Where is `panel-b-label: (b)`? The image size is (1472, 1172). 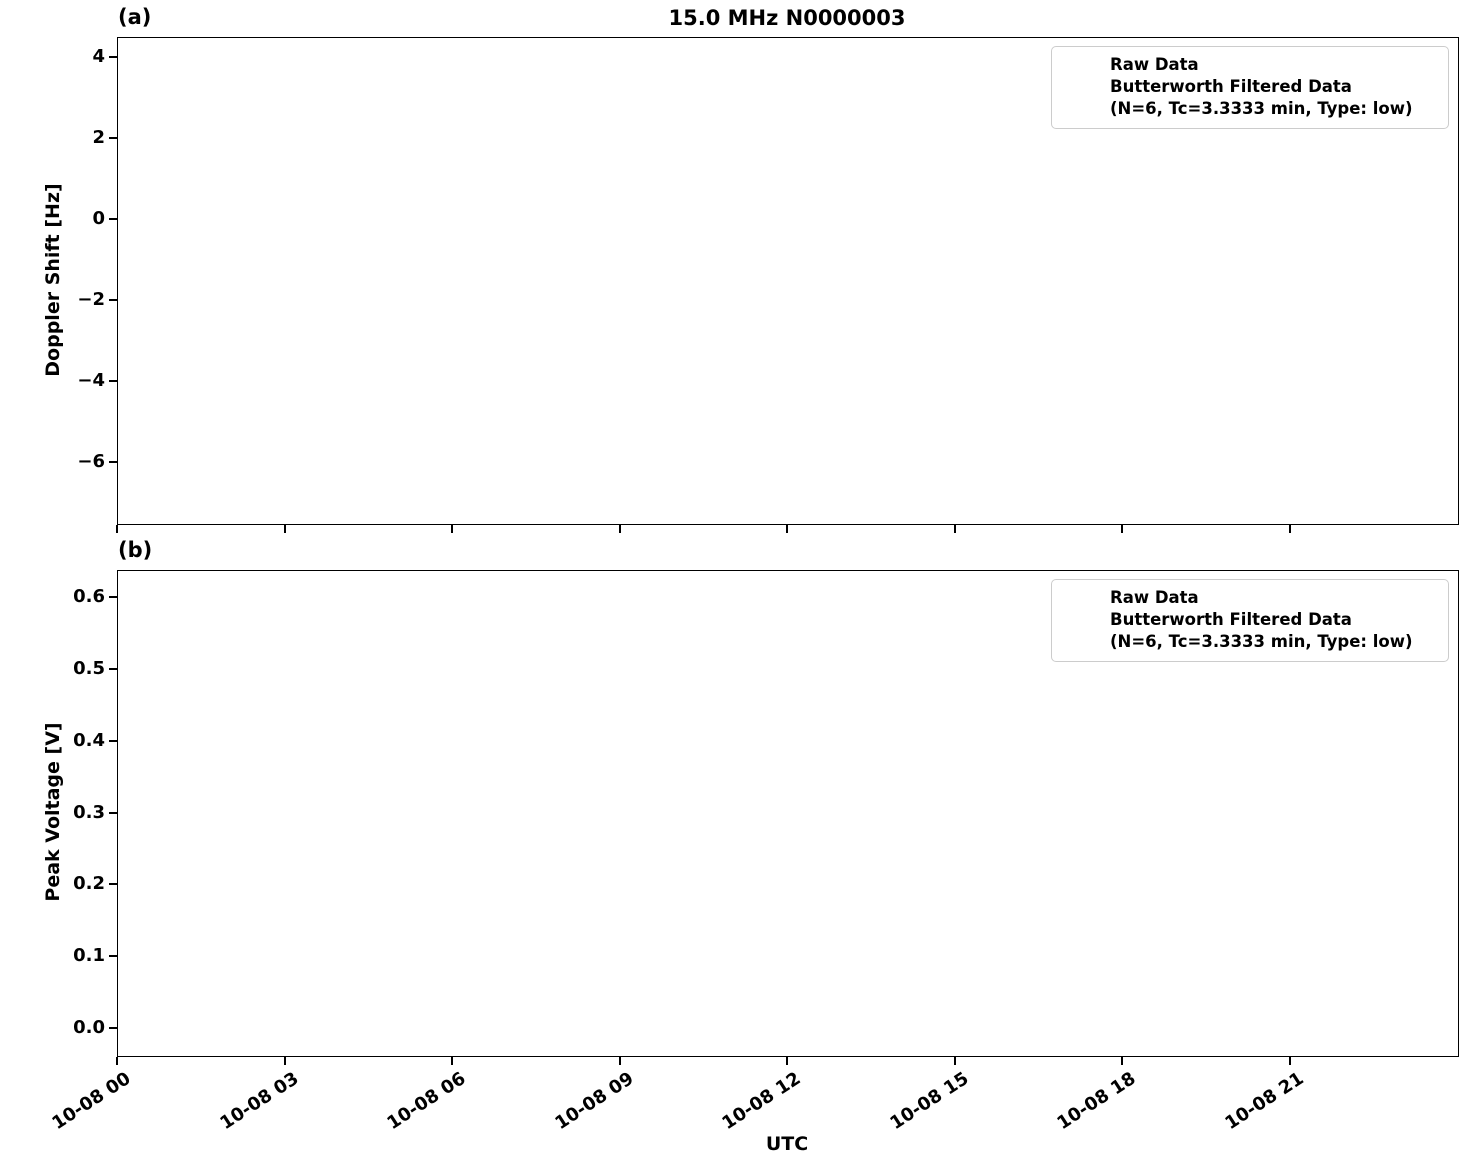
panel-b-label: (b) is located at coordinates (135, 550).